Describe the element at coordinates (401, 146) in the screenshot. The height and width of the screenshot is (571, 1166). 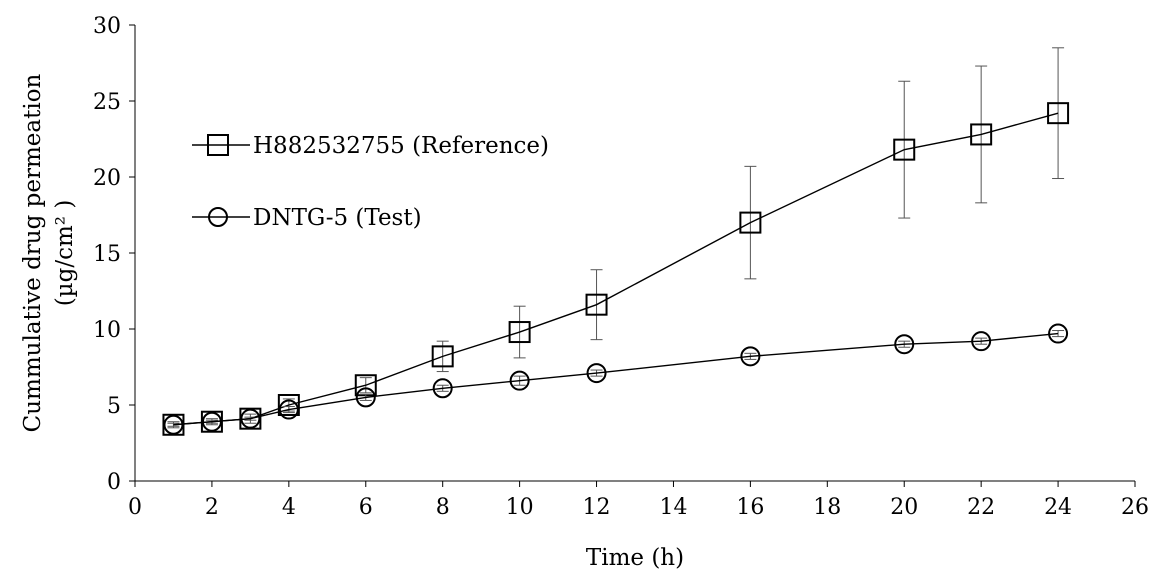
I see `legend-label: H882532755 (Reference)` at that location.